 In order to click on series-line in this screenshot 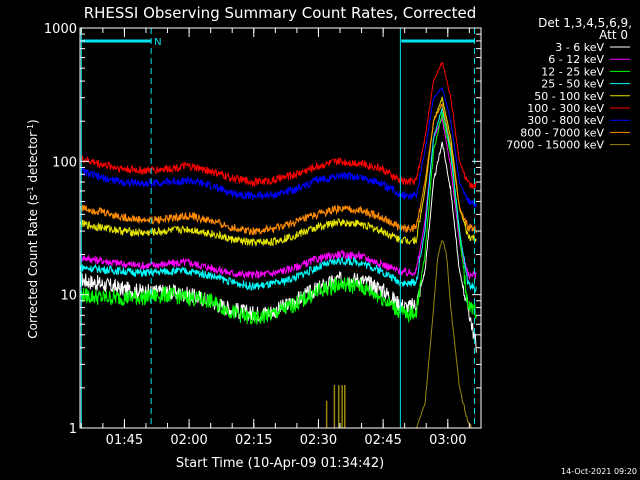, I will do `click(444, 334)`.